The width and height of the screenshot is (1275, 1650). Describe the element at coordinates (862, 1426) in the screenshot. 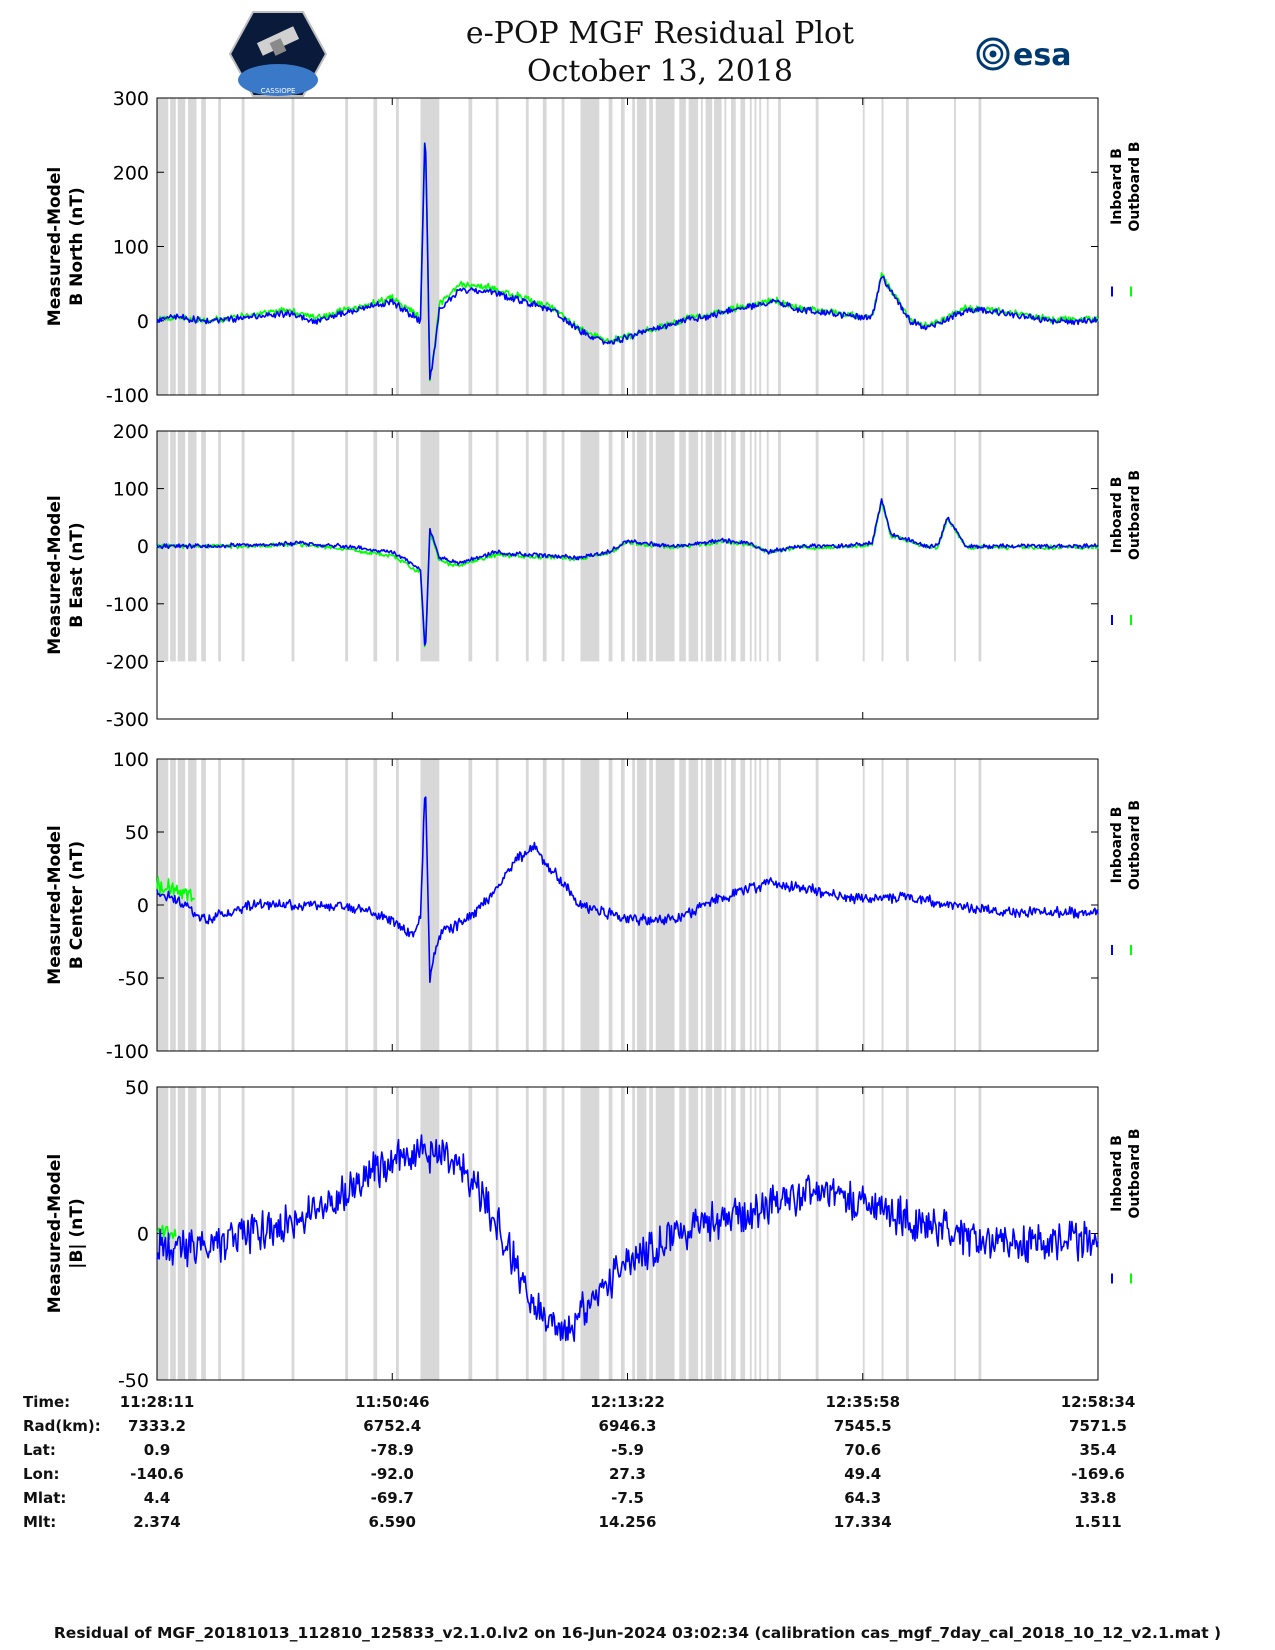

I see `orbit-info-value: 7545.5` at that location.